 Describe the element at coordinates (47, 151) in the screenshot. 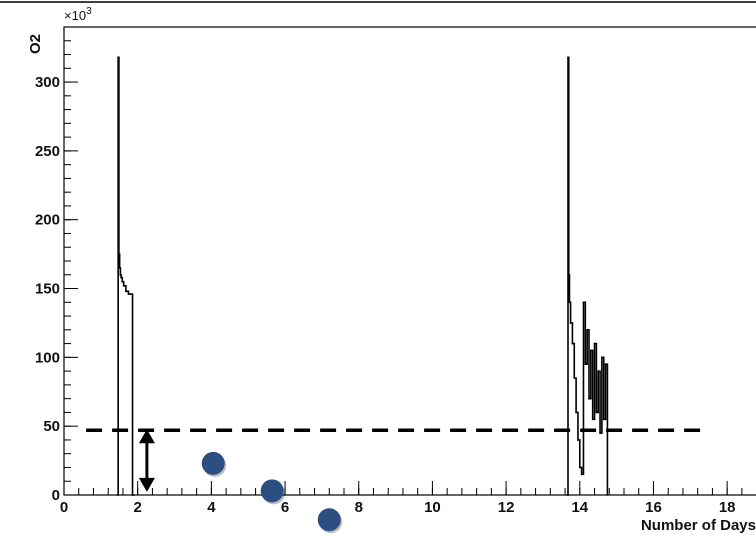

I see `y-tick-label: 250` at that location.